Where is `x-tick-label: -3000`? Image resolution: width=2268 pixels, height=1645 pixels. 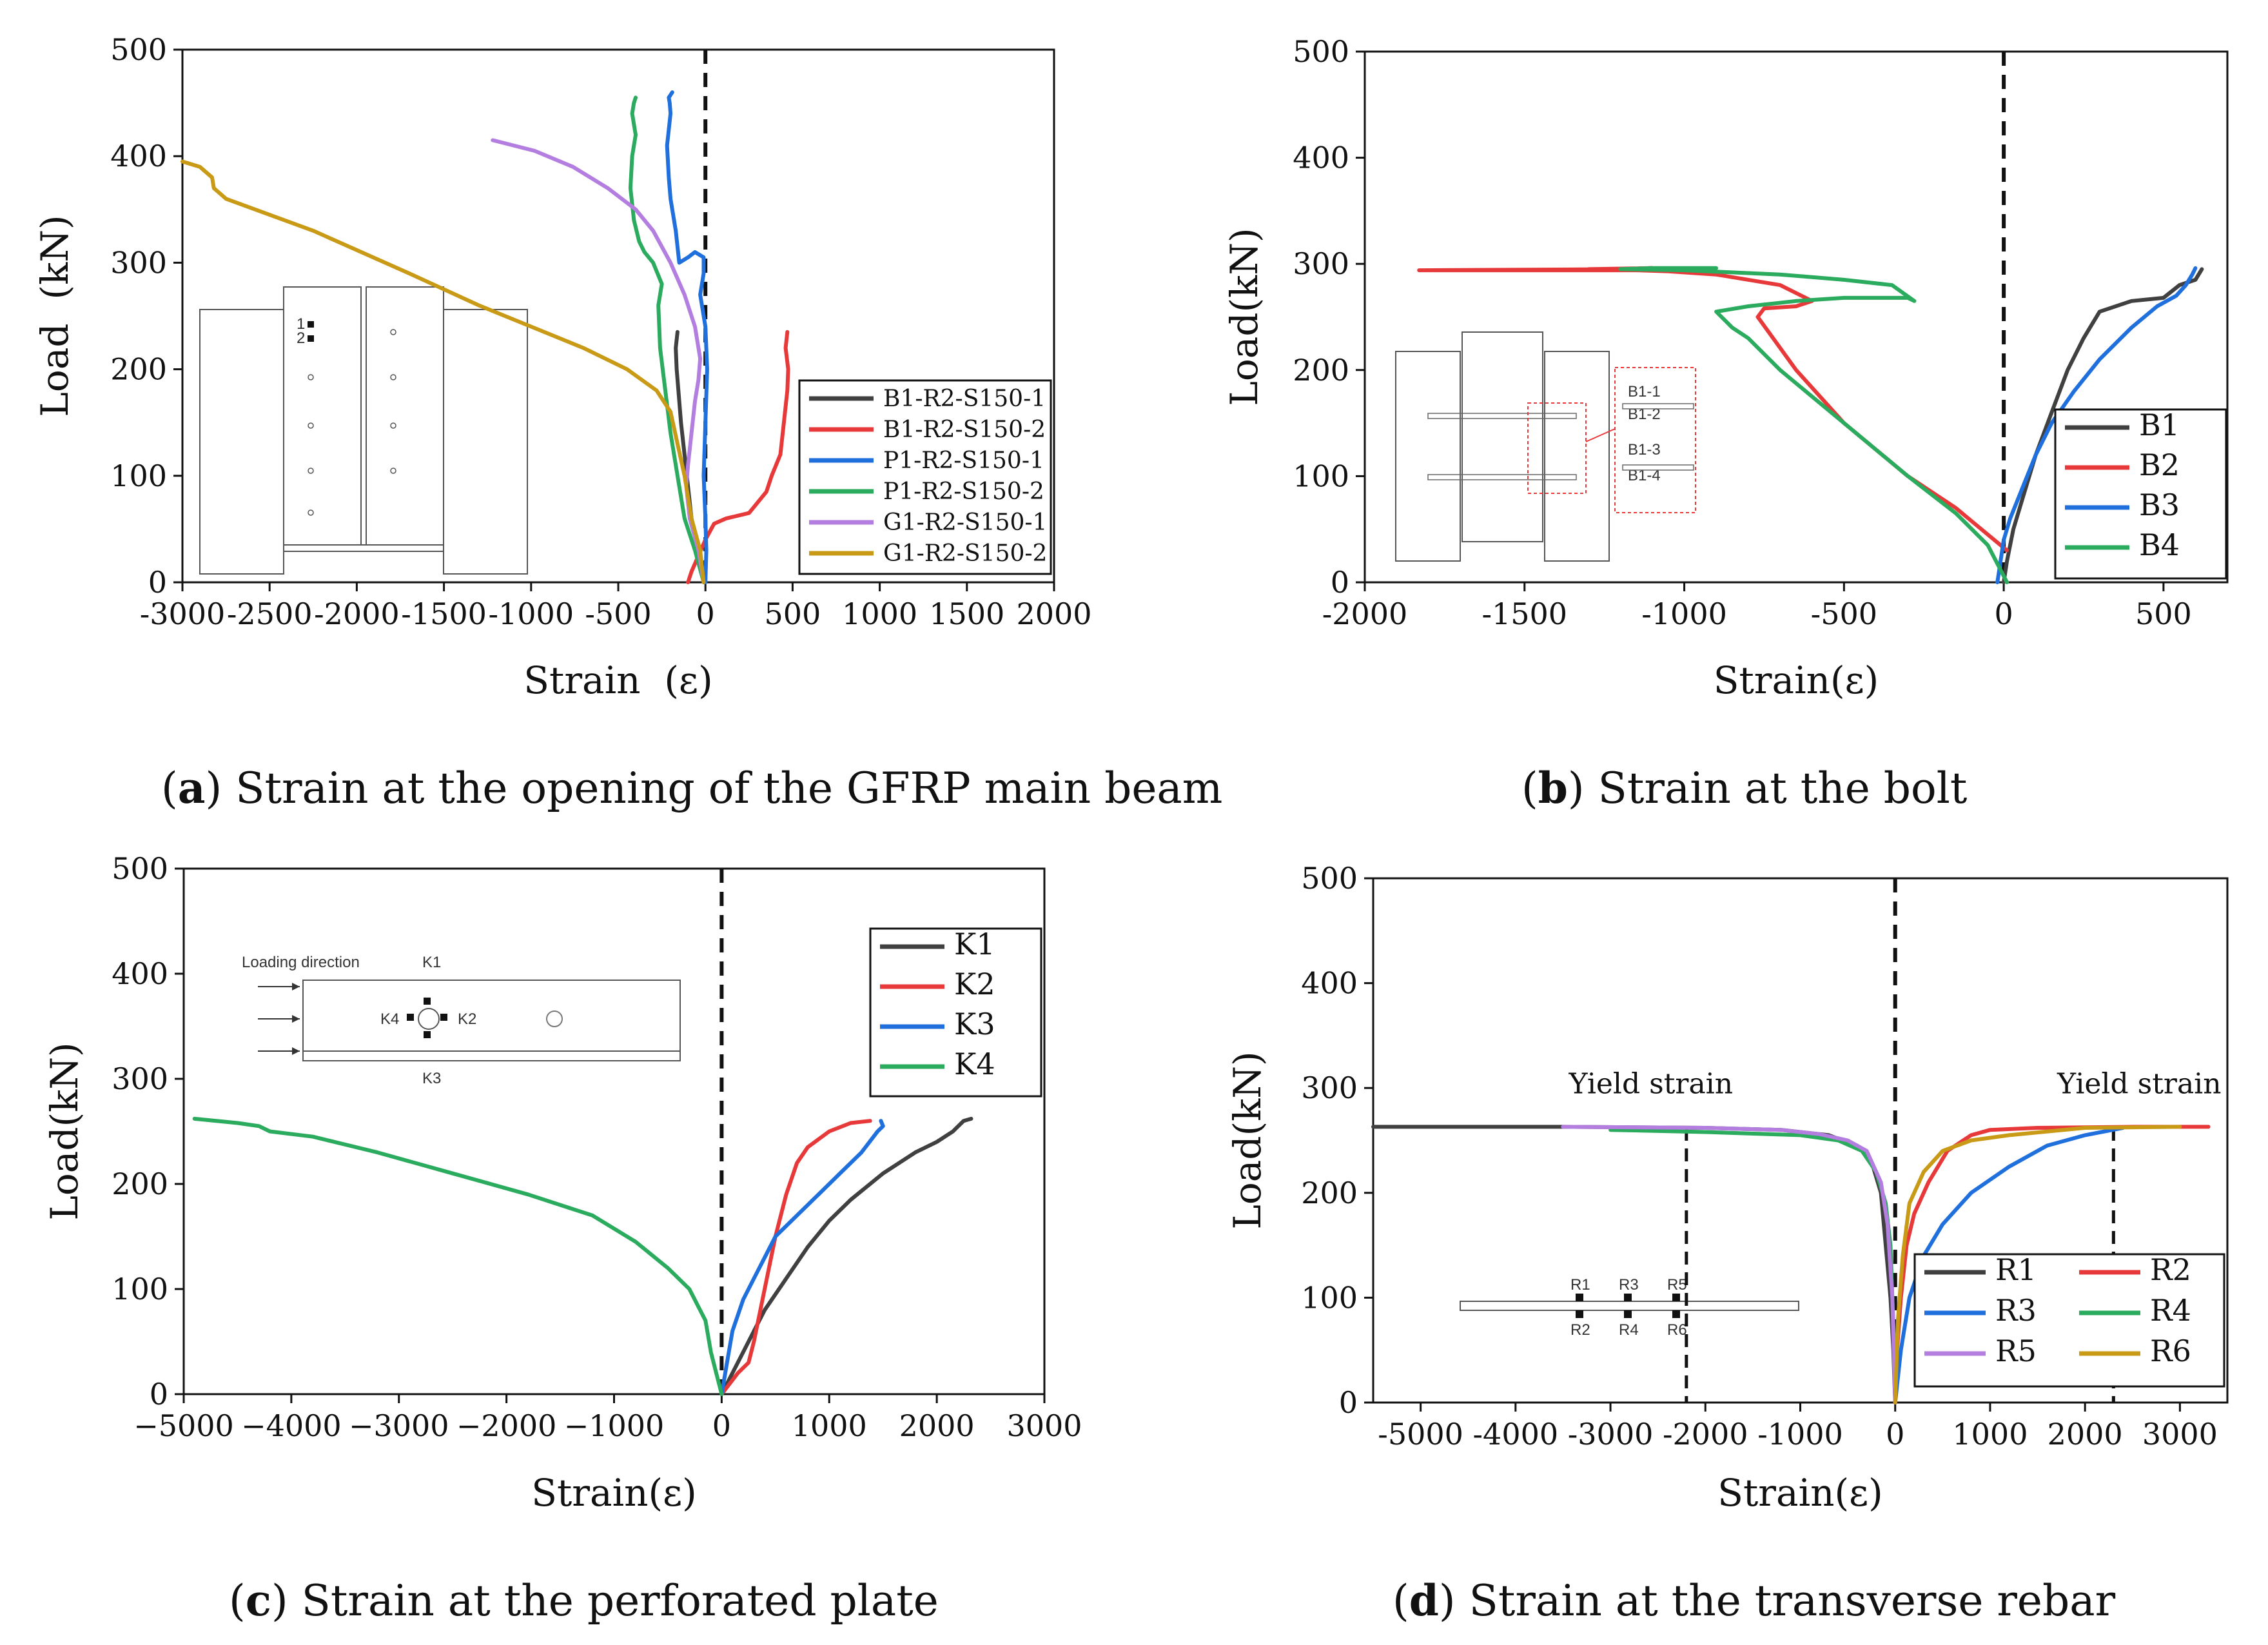
x-tick-label: -3000 is located at coordinates (183, 614).